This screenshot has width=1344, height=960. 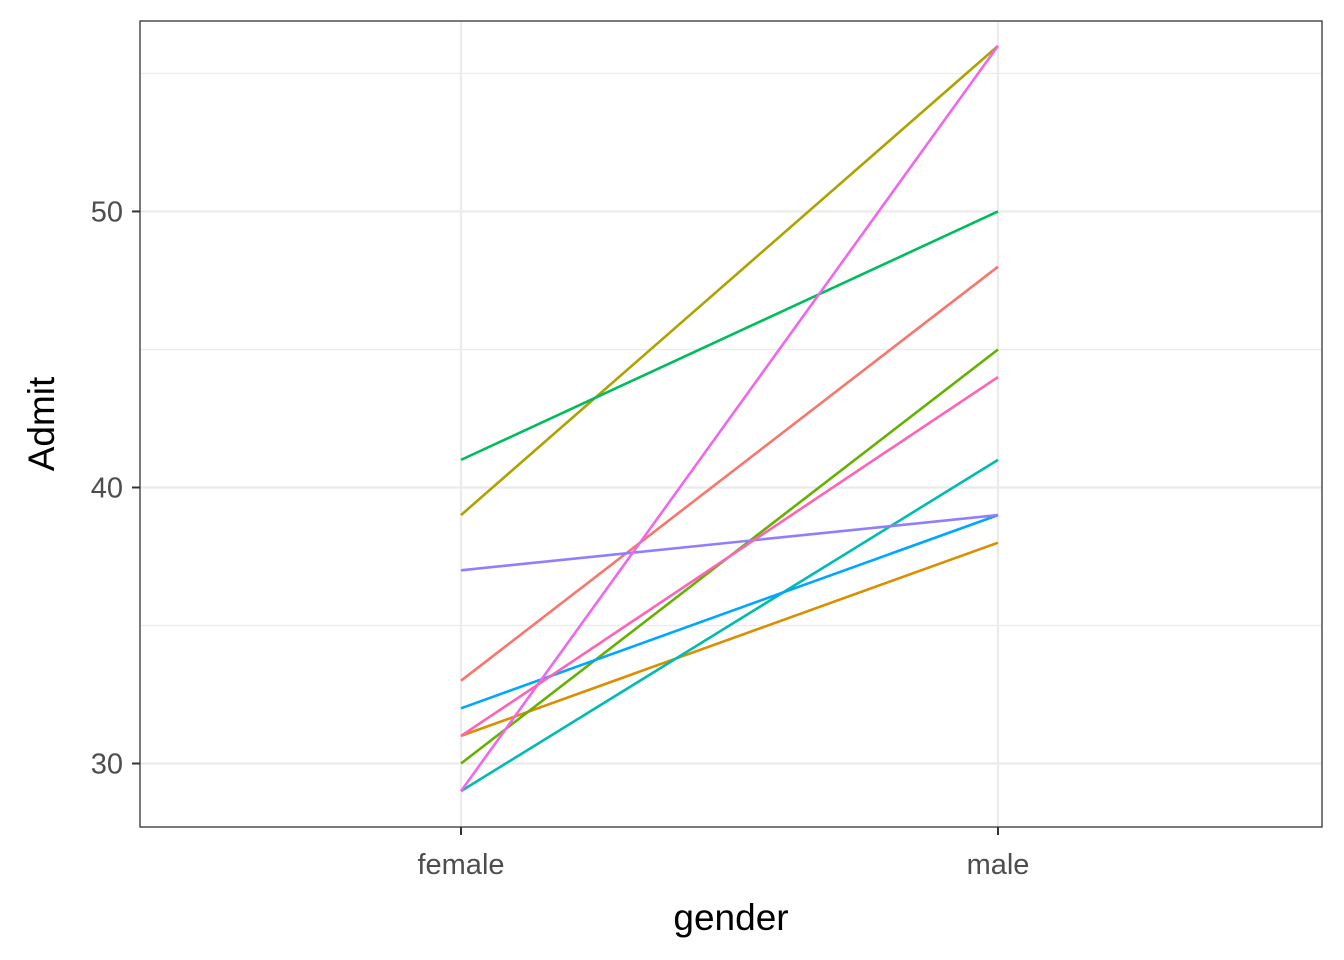 What do you see at coordinates (998, 865) in the screenshot?
I see `x-tick-label: male` at bounding box center [998, 865].